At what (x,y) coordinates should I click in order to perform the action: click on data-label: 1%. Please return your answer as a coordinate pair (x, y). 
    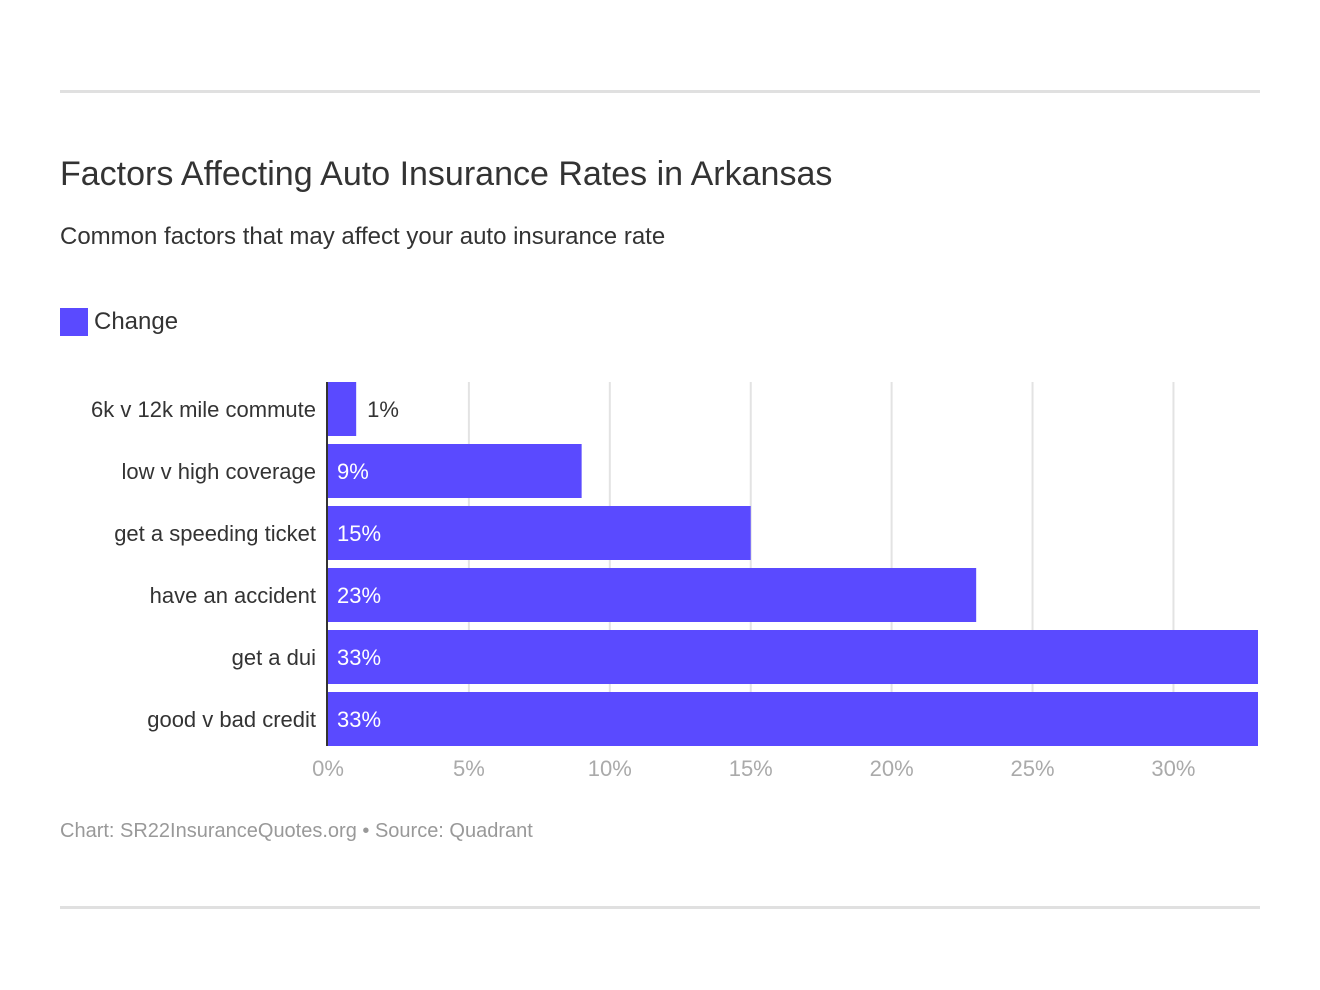
    Looking at the image, I should click on (383, 409).